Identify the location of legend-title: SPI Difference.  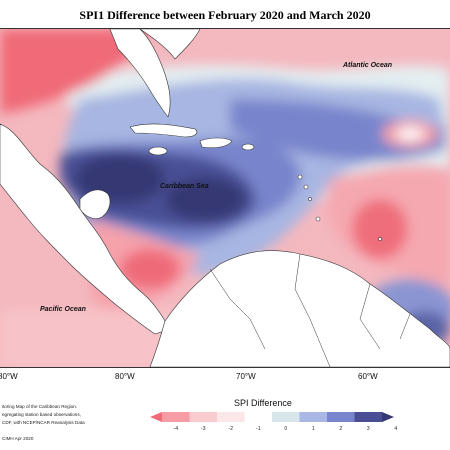
(263, 403).